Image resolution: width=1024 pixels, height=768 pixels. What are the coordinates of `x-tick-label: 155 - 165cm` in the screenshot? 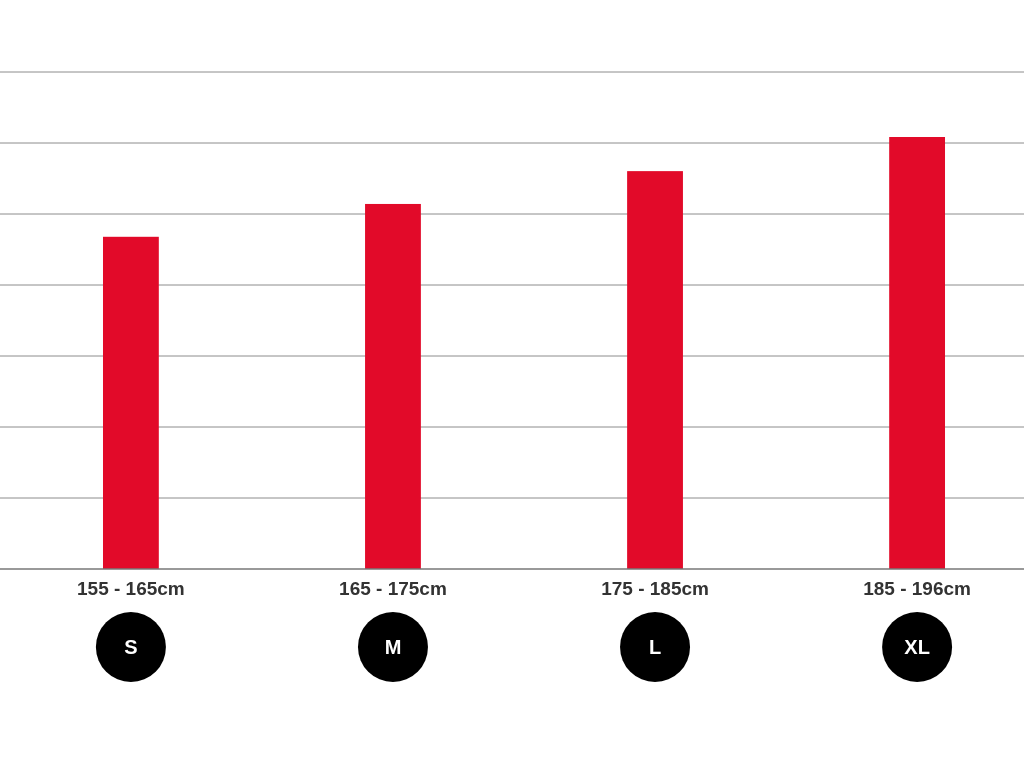 It's located at (131, 588).